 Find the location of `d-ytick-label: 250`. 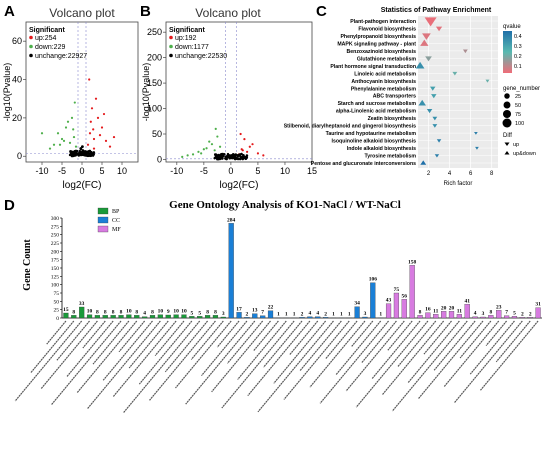

d-ytick-label: 250 is located at coordinates (55, 236).